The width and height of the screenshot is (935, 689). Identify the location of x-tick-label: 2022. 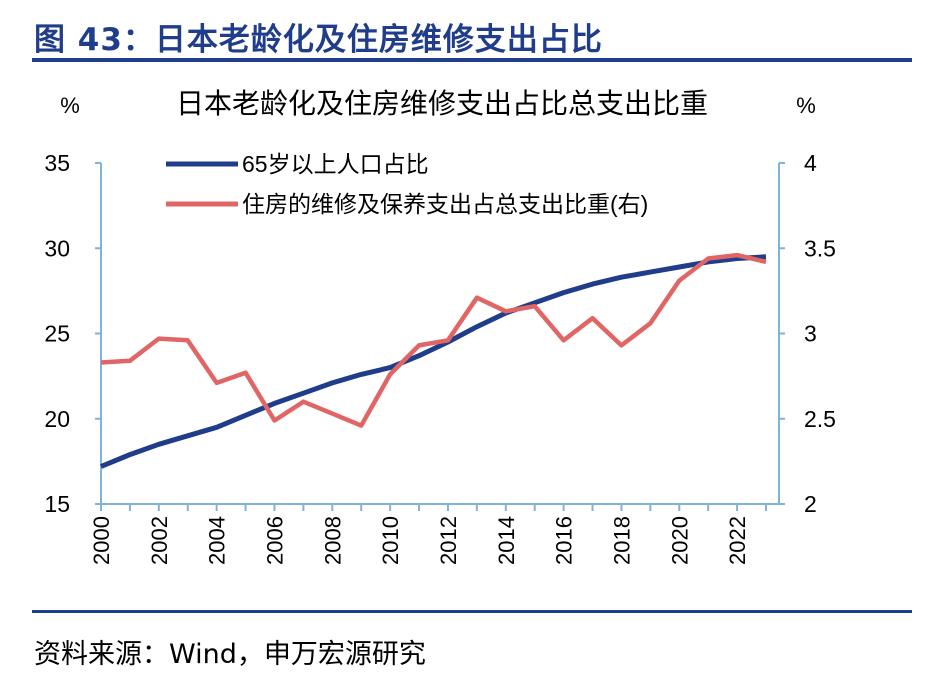
(737, 540).